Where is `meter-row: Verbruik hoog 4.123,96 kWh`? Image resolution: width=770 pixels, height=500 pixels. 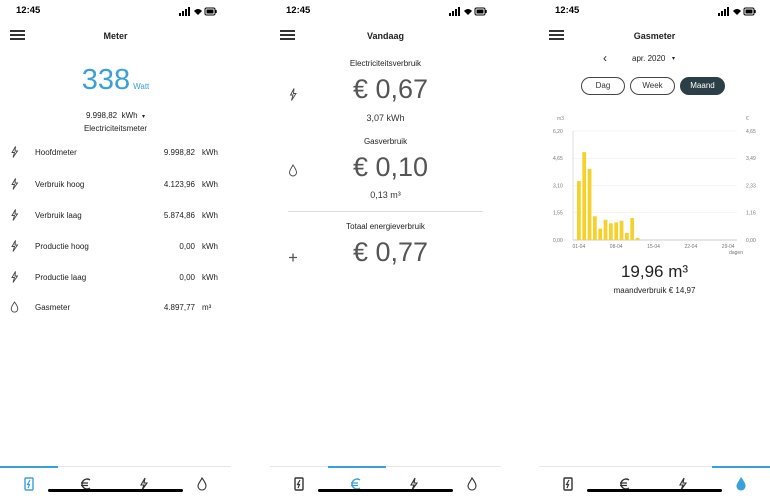
meter-row: Verbruik hoog 4.123,96 kWh is located at coordinates (115, 185).